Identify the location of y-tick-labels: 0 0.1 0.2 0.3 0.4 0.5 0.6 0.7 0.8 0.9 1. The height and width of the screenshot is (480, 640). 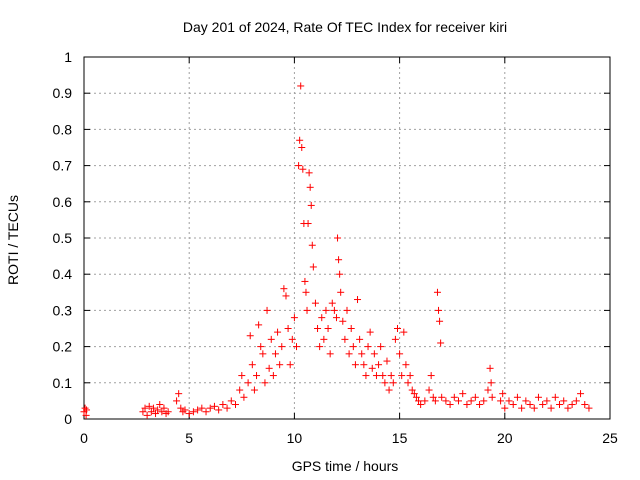
(63, 238).